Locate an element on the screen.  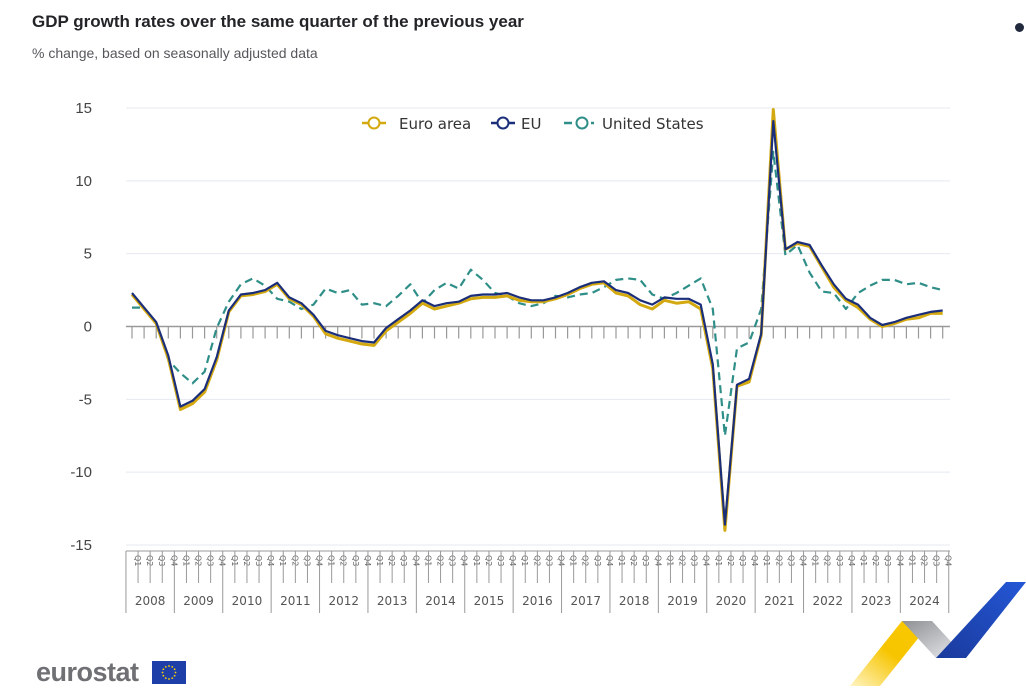
year-label: 2013 is located at coordinates (392, 601).